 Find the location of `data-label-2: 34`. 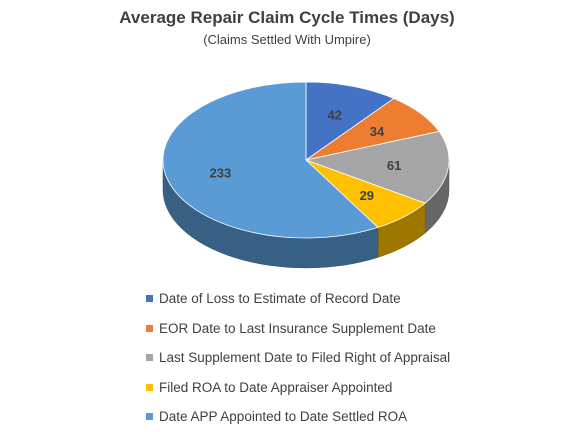

data-label-2: 34 is located at coordinates (377, 131).